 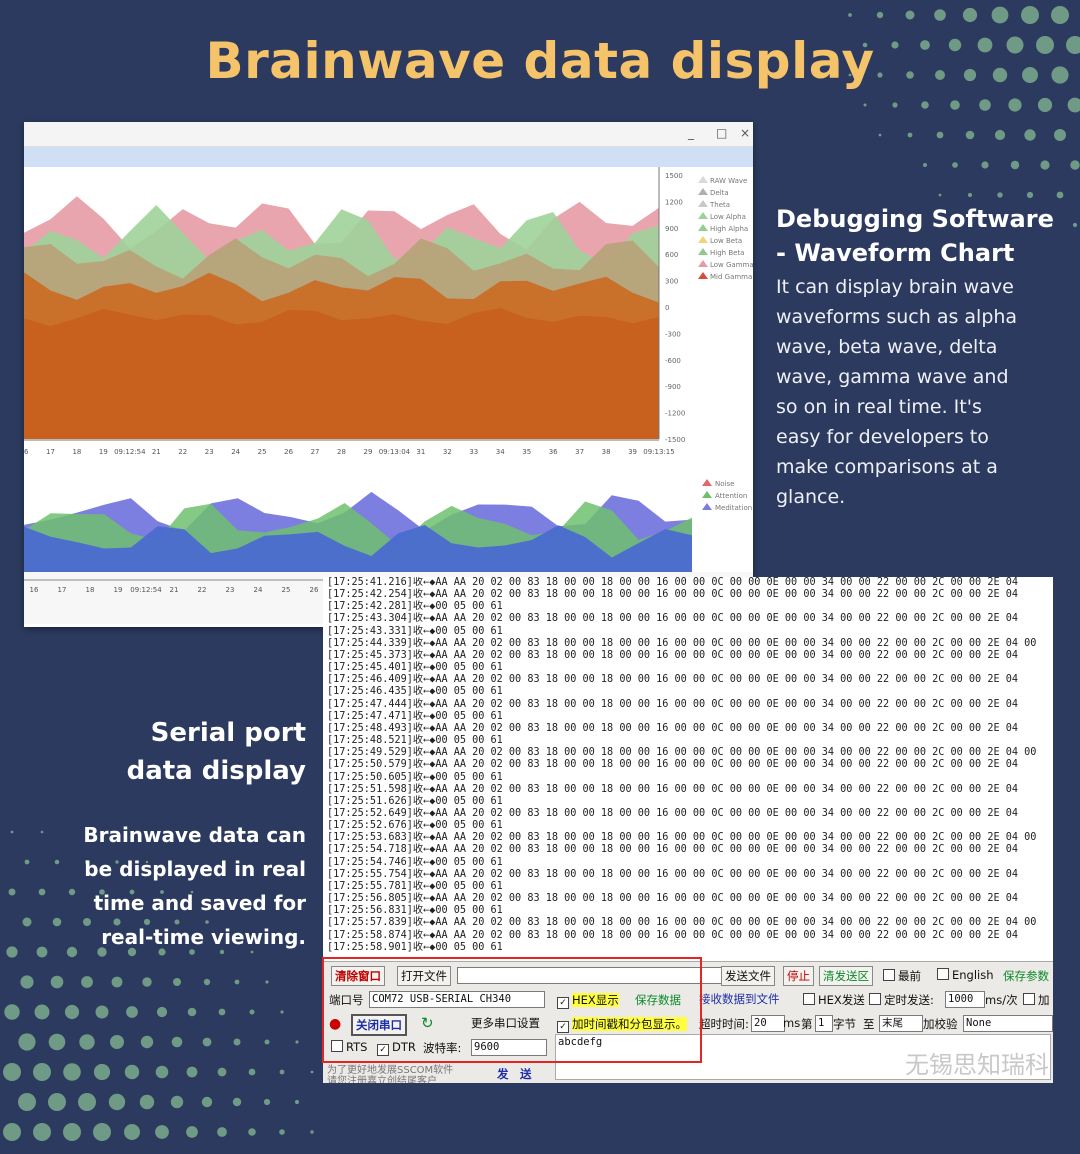 I want to click on minimize-button: _, so click(x=691, y=133).